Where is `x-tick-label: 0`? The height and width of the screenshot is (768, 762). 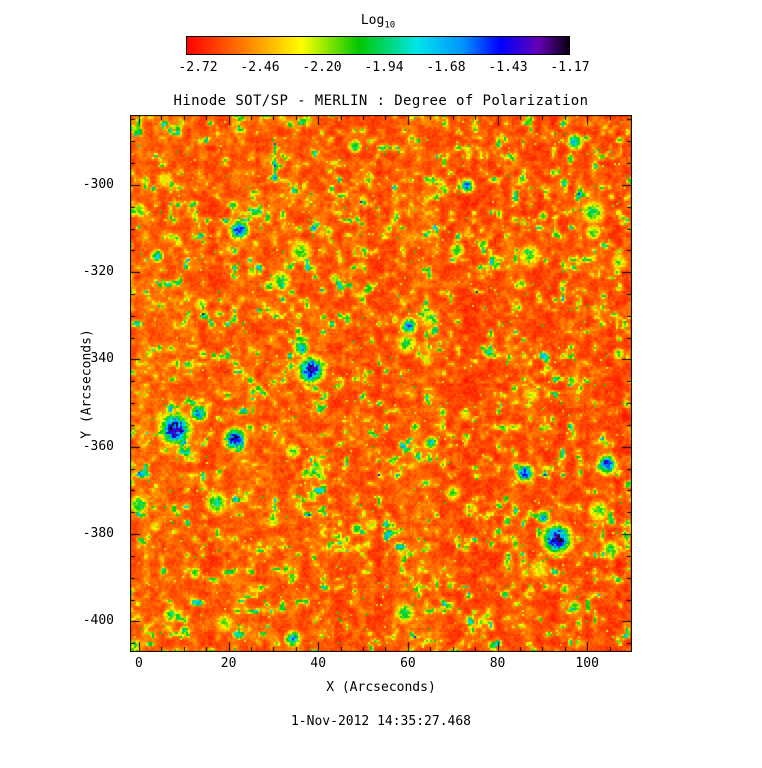
x-tick-label: 0 is located at coordinates (139, 663).